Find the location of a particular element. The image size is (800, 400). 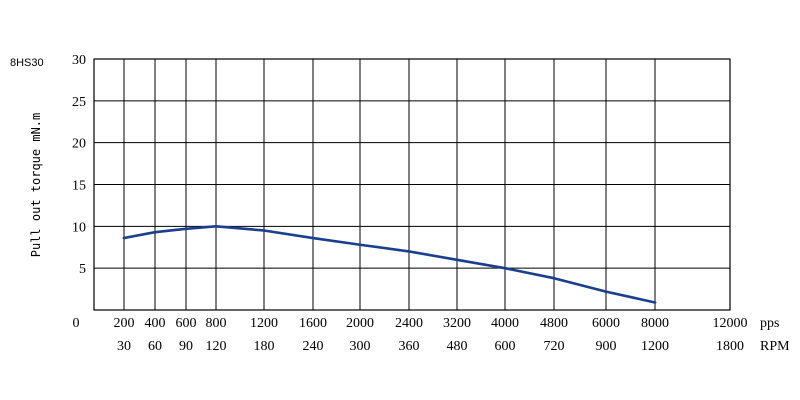

x-tick-label-rpm: 30 is located at coordinates (124, 346).